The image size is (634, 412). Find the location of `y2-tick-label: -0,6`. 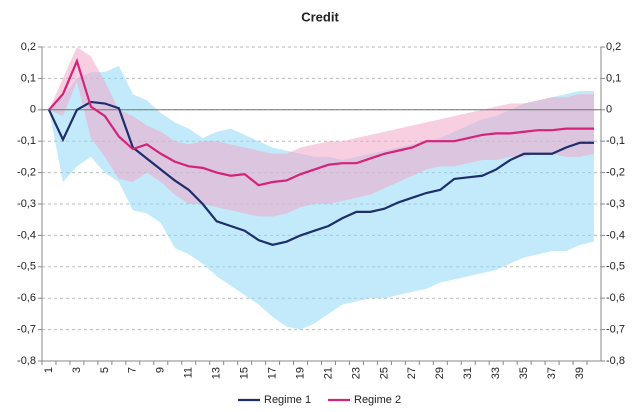

y2-tick-label: -0,6 is located at coordinates (615, 298).